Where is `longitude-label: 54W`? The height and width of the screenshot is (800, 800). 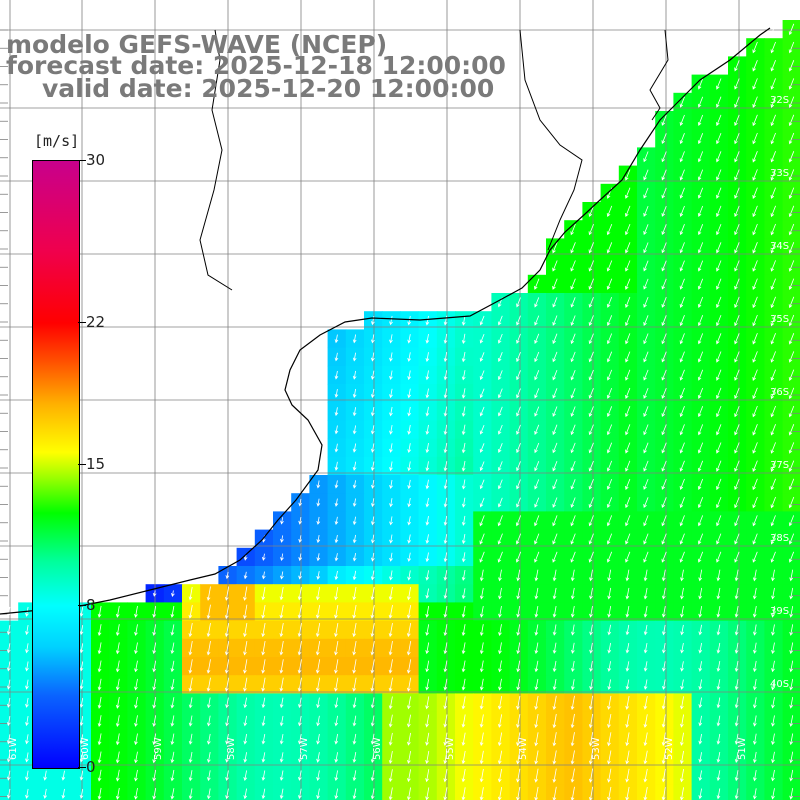 longitude-label: 54W is located at coordinates (523, 748).